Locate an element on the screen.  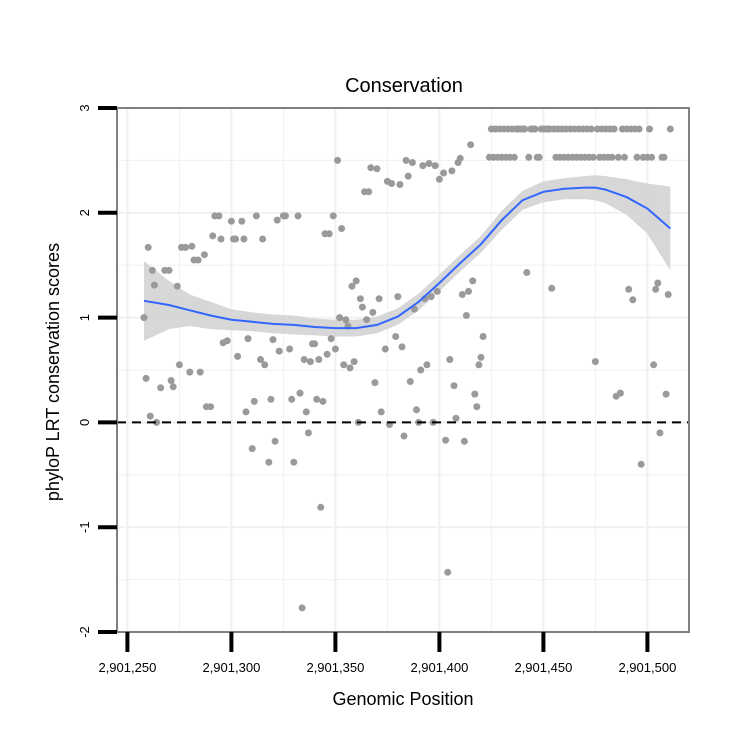
y-axis: -2 -1 0 1 2 3 is located at coordinates (97, 371).